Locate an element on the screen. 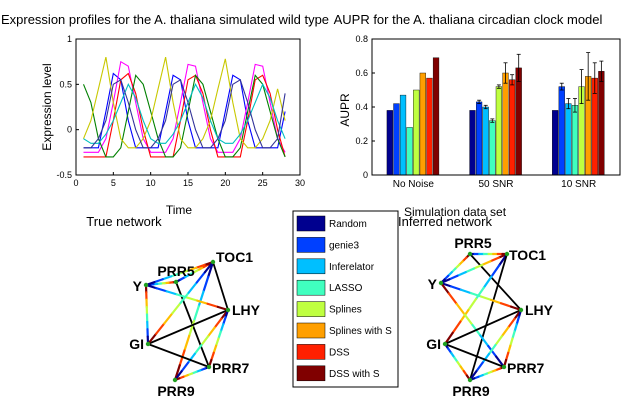  expression-chart-xlabel: Time is located at coordinates (179, 210).